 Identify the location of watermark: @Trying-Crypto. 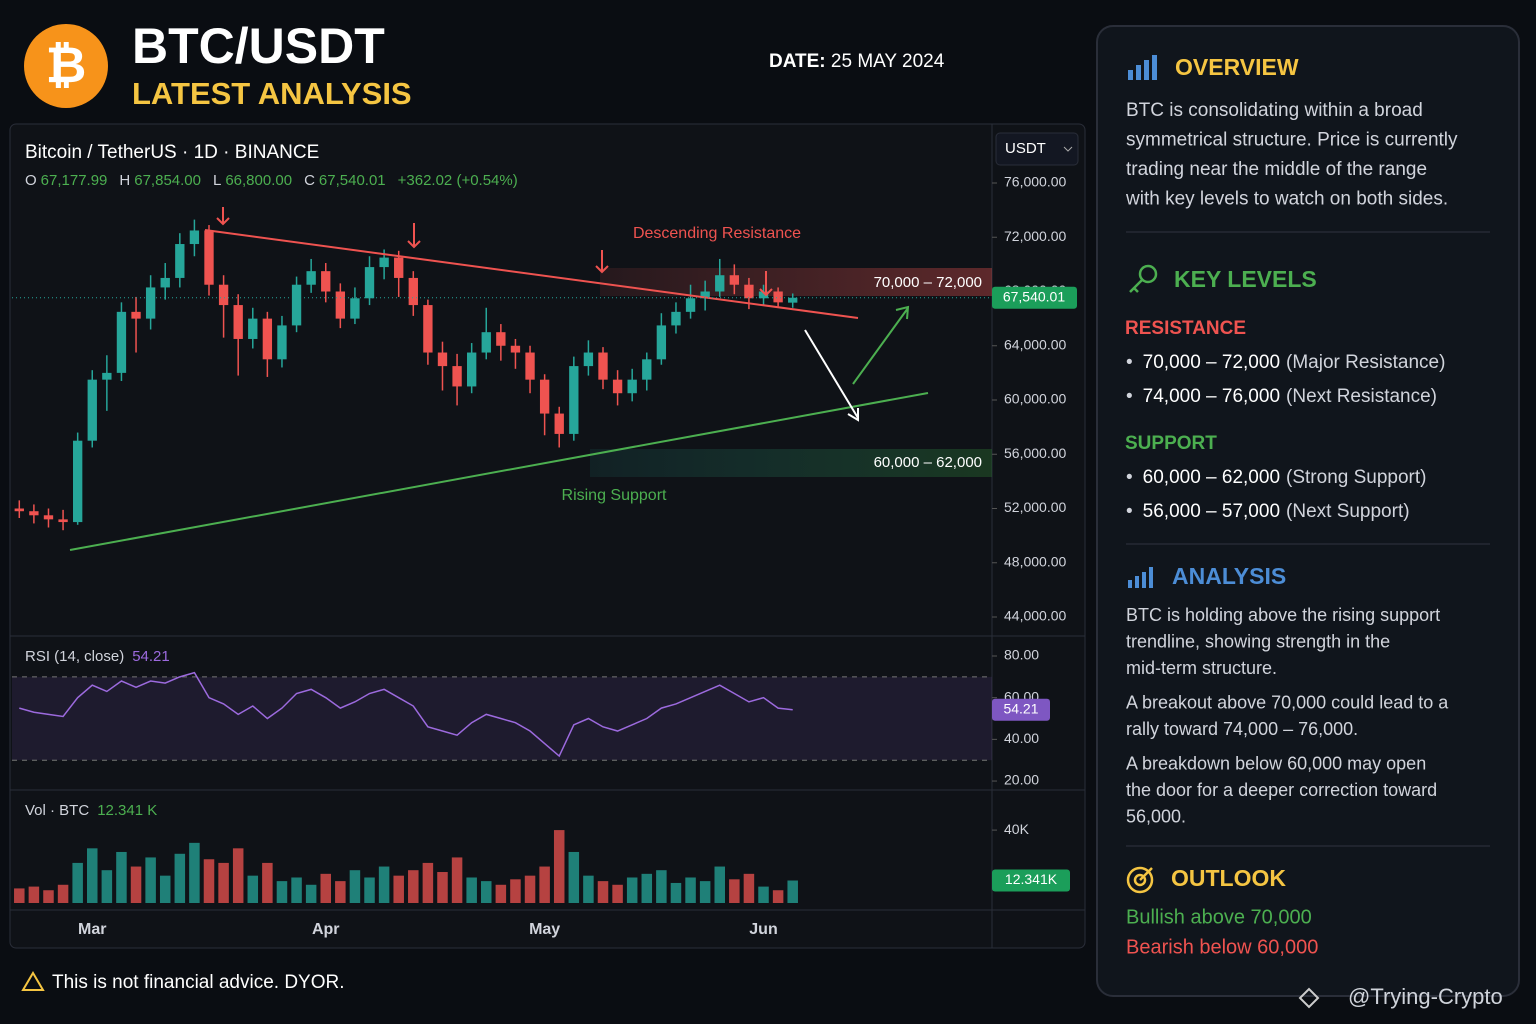
(1425, 996).